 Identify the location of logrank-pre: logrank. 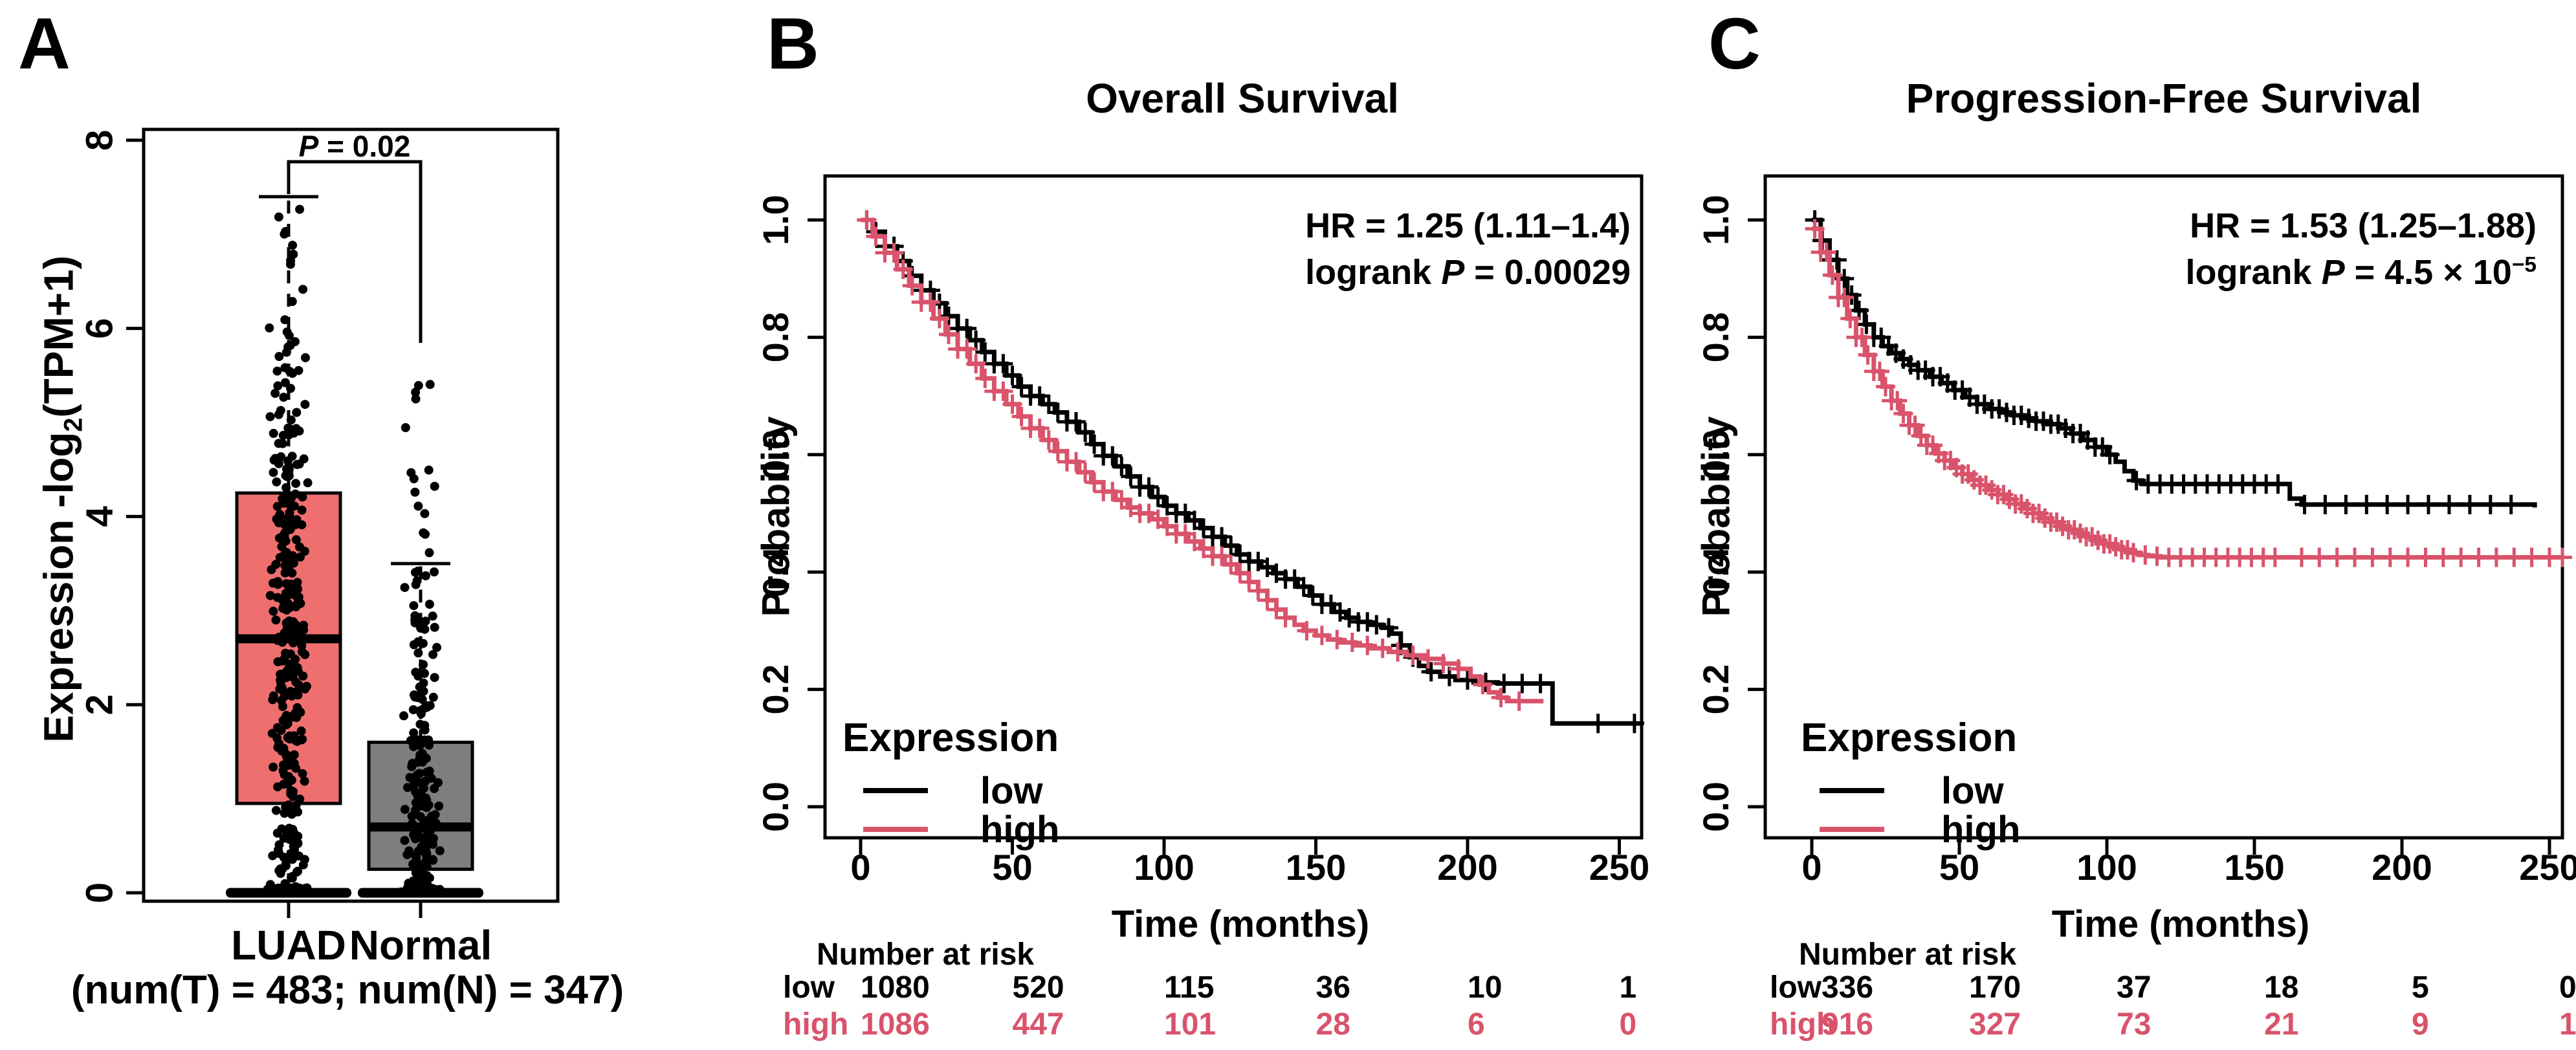
(1373, 272).